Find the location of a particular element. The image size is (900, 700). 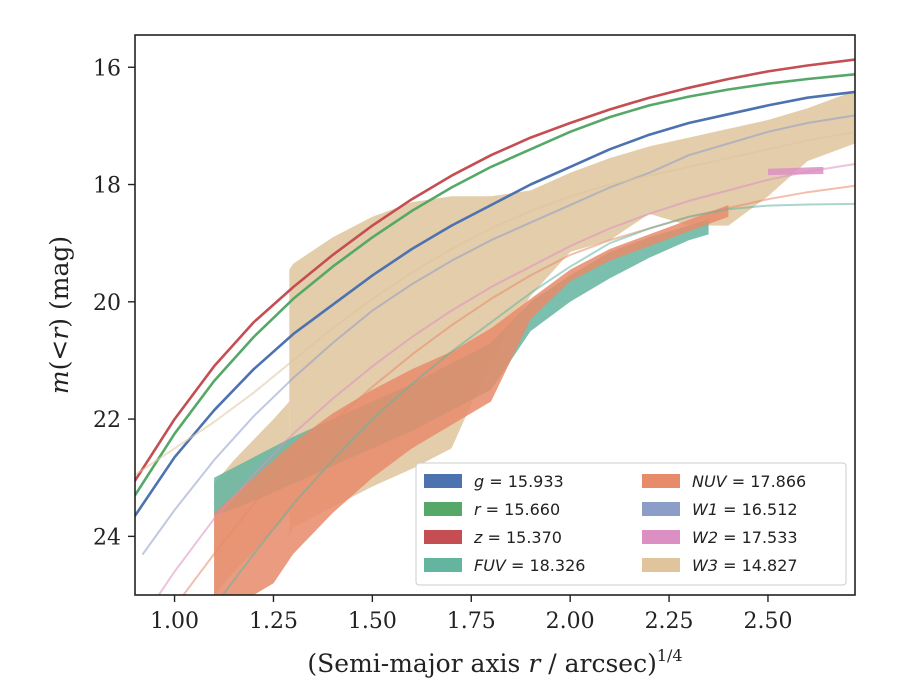

legend-item-r: r = 15.660 is located at coordinates (492, 509).